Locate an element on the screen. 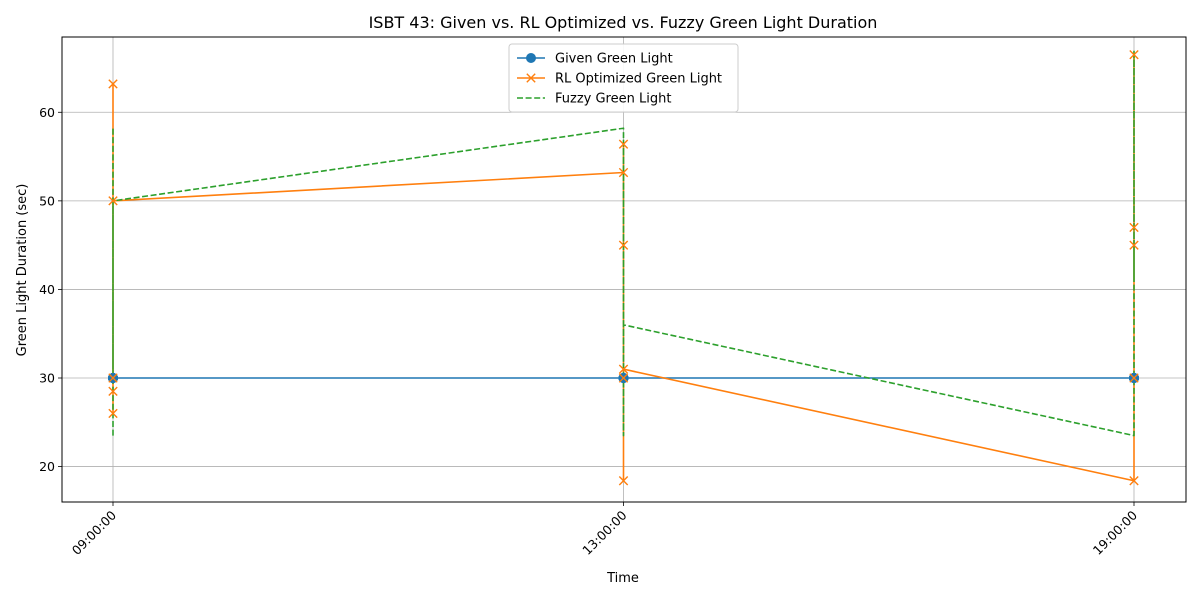 This screenshot has width=1200, height=600. legend-box is located at coordinates (623, 78).